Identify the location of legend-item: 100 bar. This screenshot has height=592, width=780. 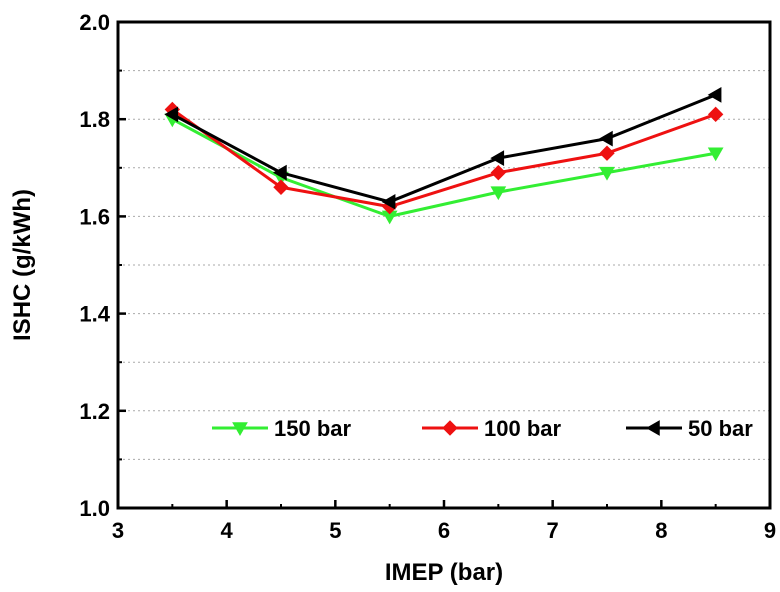
(491, 428).